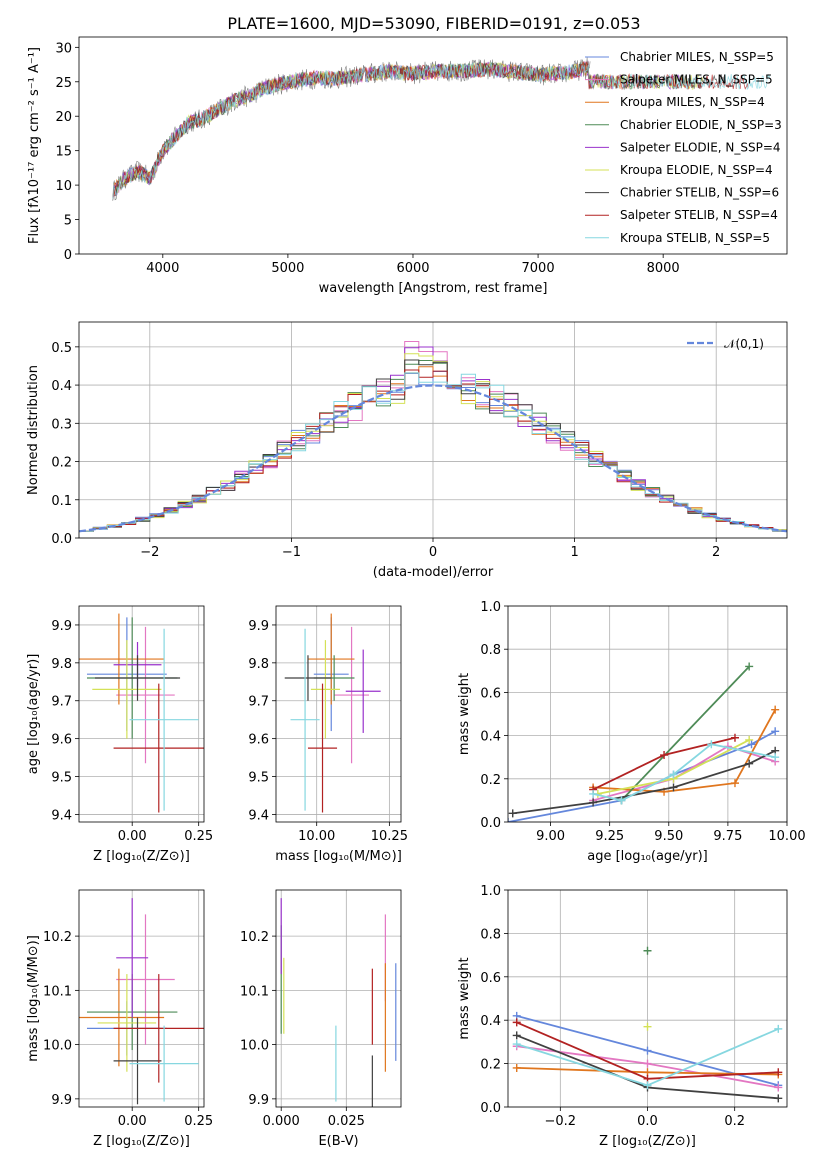  I want to click on y-tick-label: 9.5, so click(258, 778).